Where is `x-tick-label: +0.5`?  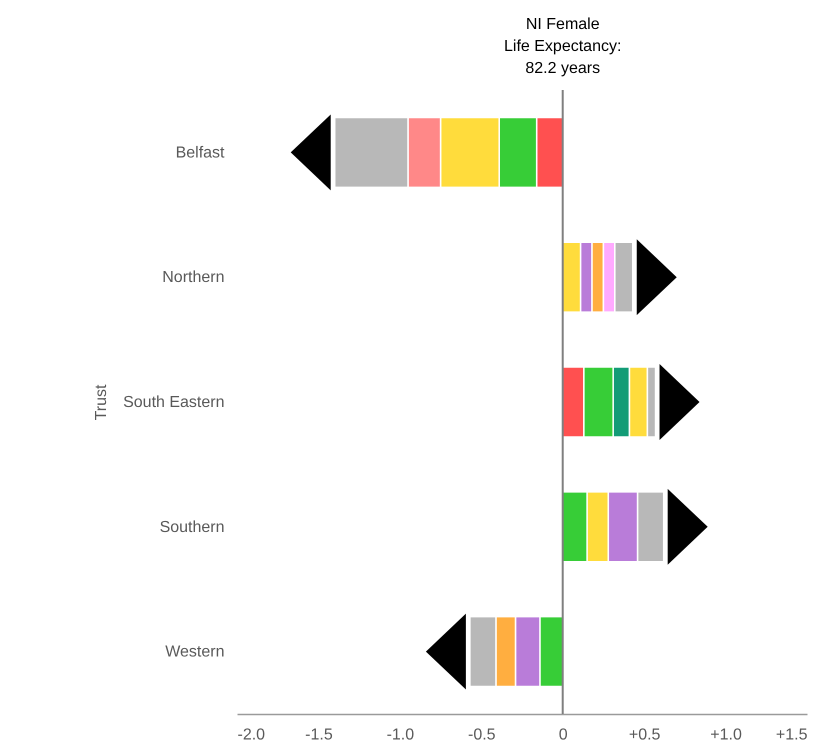 x-tick-label: +0.5 is located at coordinates (644, 735).